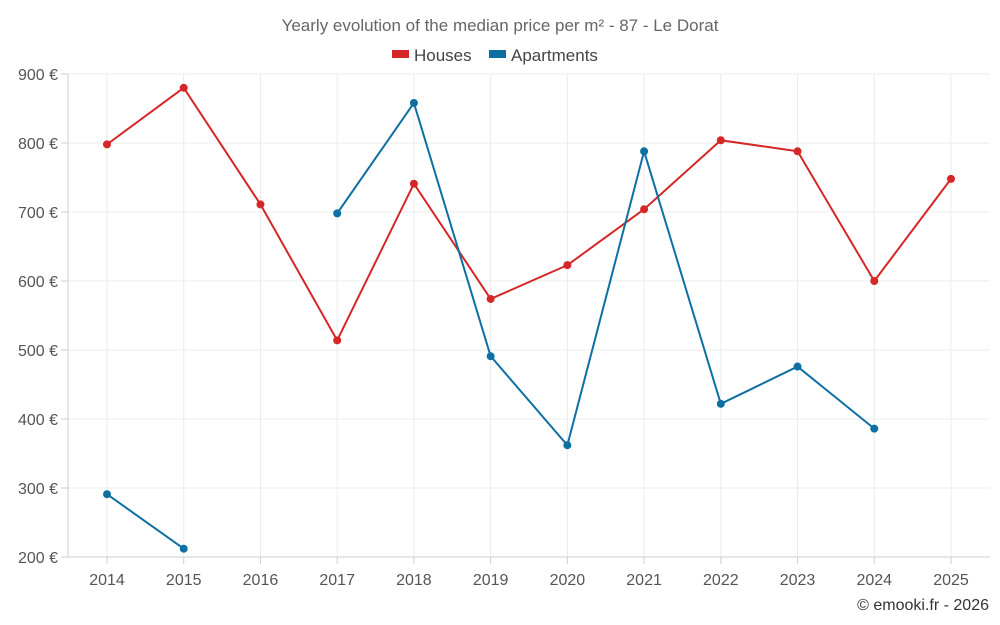 The width and height of the screenshot is (1000, 625). What do you see at coordinates (400, 54) in the screenshot?
I see `legend-swatch-houses` at bounding box center [400, 54].